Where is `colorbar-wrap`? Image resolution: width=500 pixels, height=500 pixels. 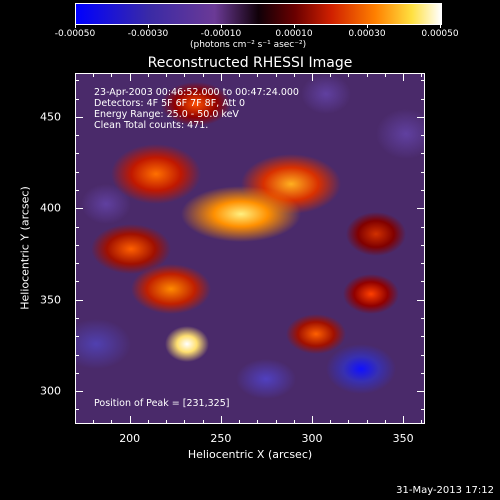
colorbar-wrap is located at coordinates (258, 14).